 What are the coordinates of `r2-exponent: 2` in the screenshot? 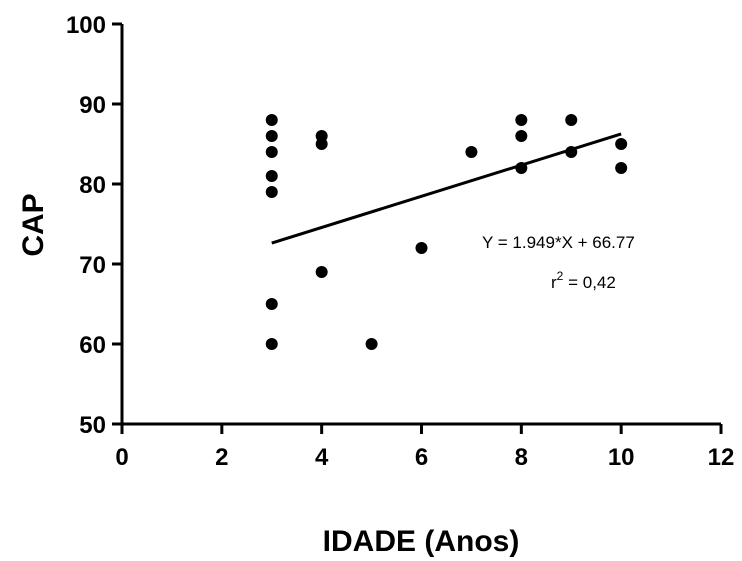 It's located at (560, 276).